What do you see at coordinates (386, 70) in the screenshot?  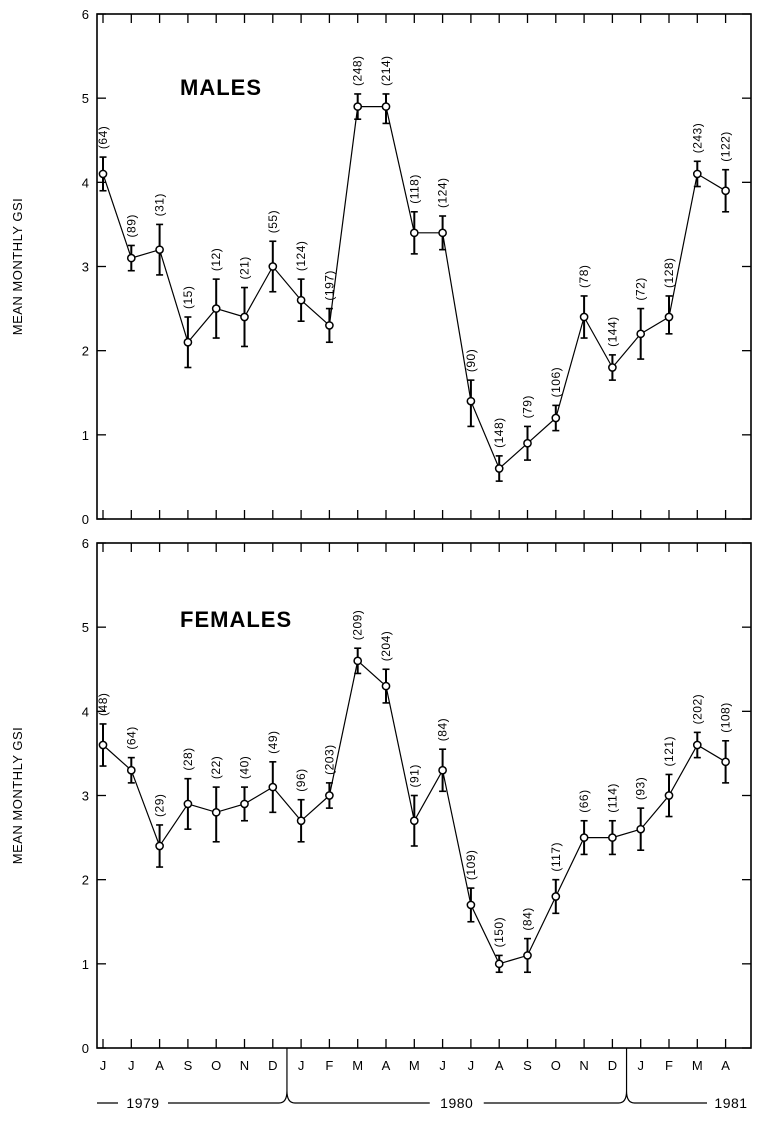 I see `males-sample-size-label: (214)` at bounding box center [386, 70].